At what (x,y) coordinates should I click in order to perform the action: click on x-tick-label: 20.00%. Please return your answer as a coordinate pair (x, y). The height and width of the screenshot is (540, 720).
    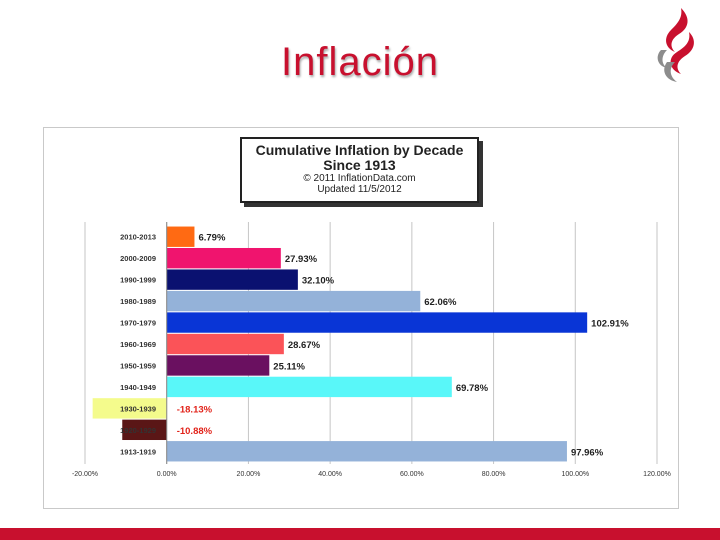
    Looking at the image, I should click on (249, 474).